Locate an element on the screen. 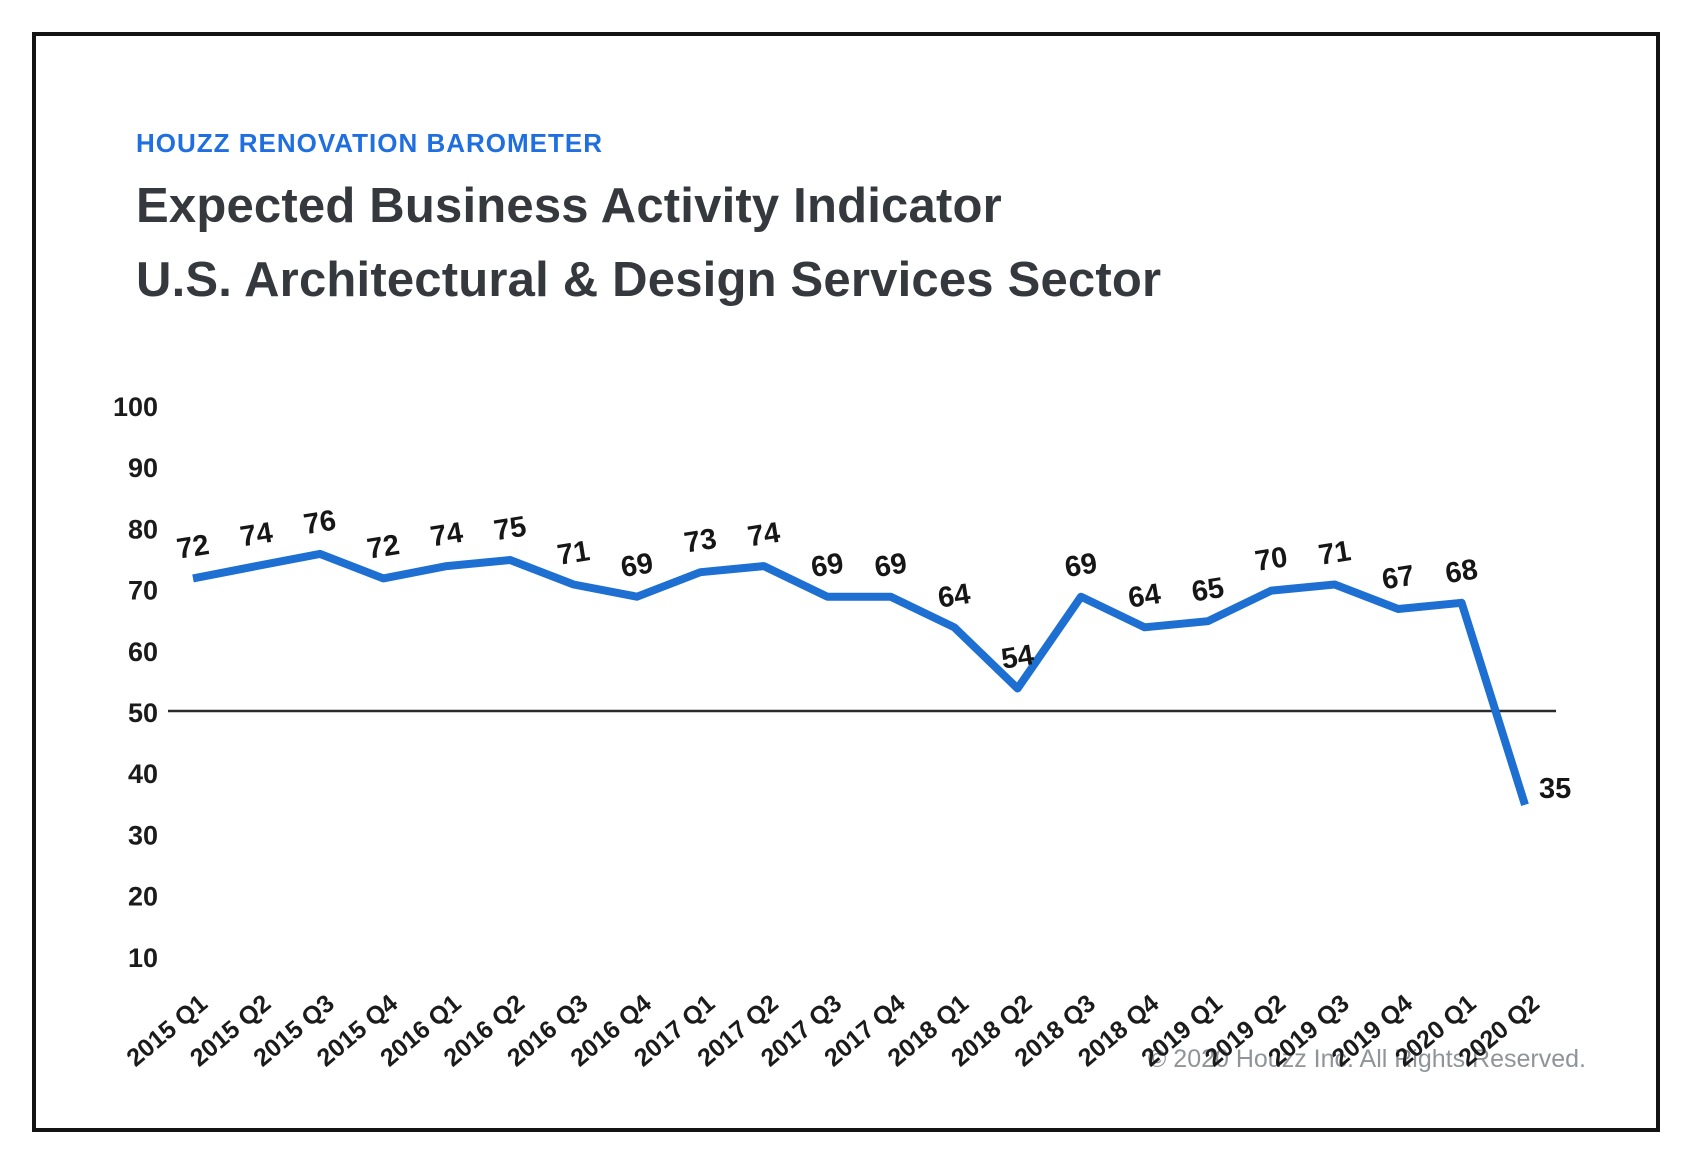 The width and height of the screenshot is (1692, 1164). y-tick-label: 40 is located at coordinates (143, 774).